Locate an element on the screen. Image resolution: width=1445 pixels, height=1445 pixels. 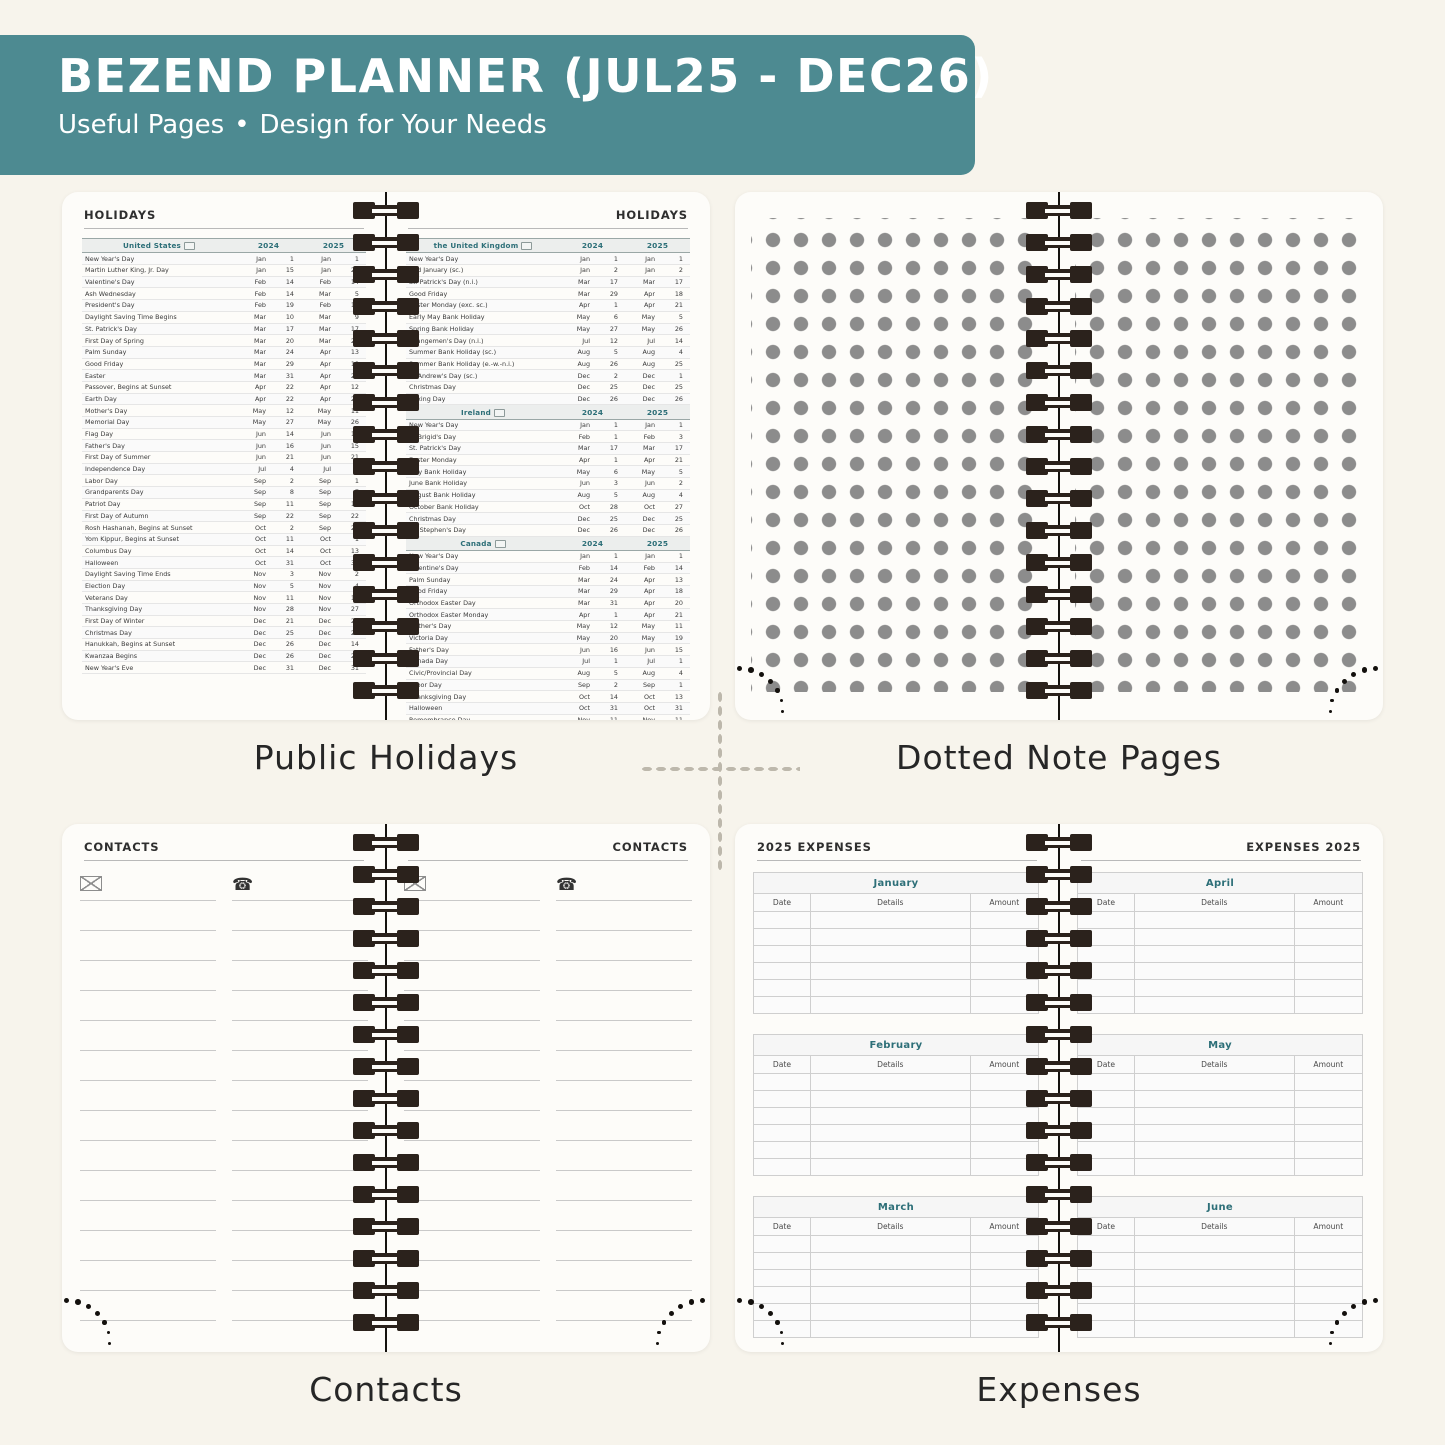
expense-month-table: February Date Details Amount is located at coordinates (896, 1105).